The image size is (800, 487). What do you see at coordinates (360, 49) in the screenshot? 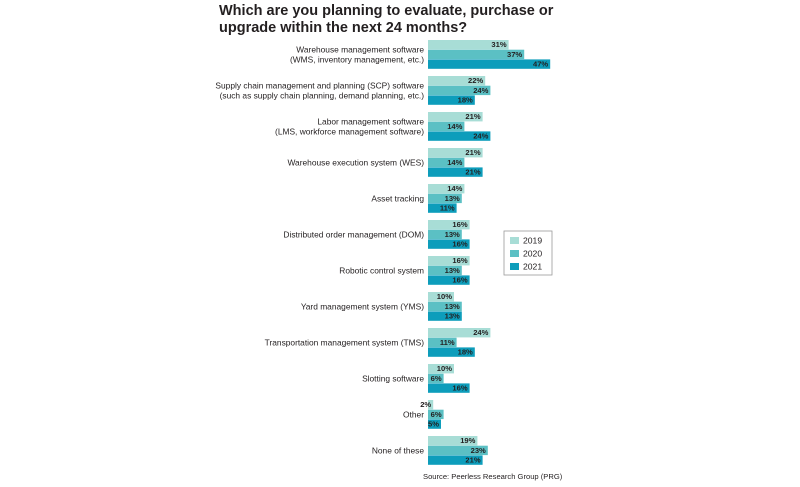
I see `category-label-warehouse-management-software: Warehouse management software` at bounding box center [360, 49].